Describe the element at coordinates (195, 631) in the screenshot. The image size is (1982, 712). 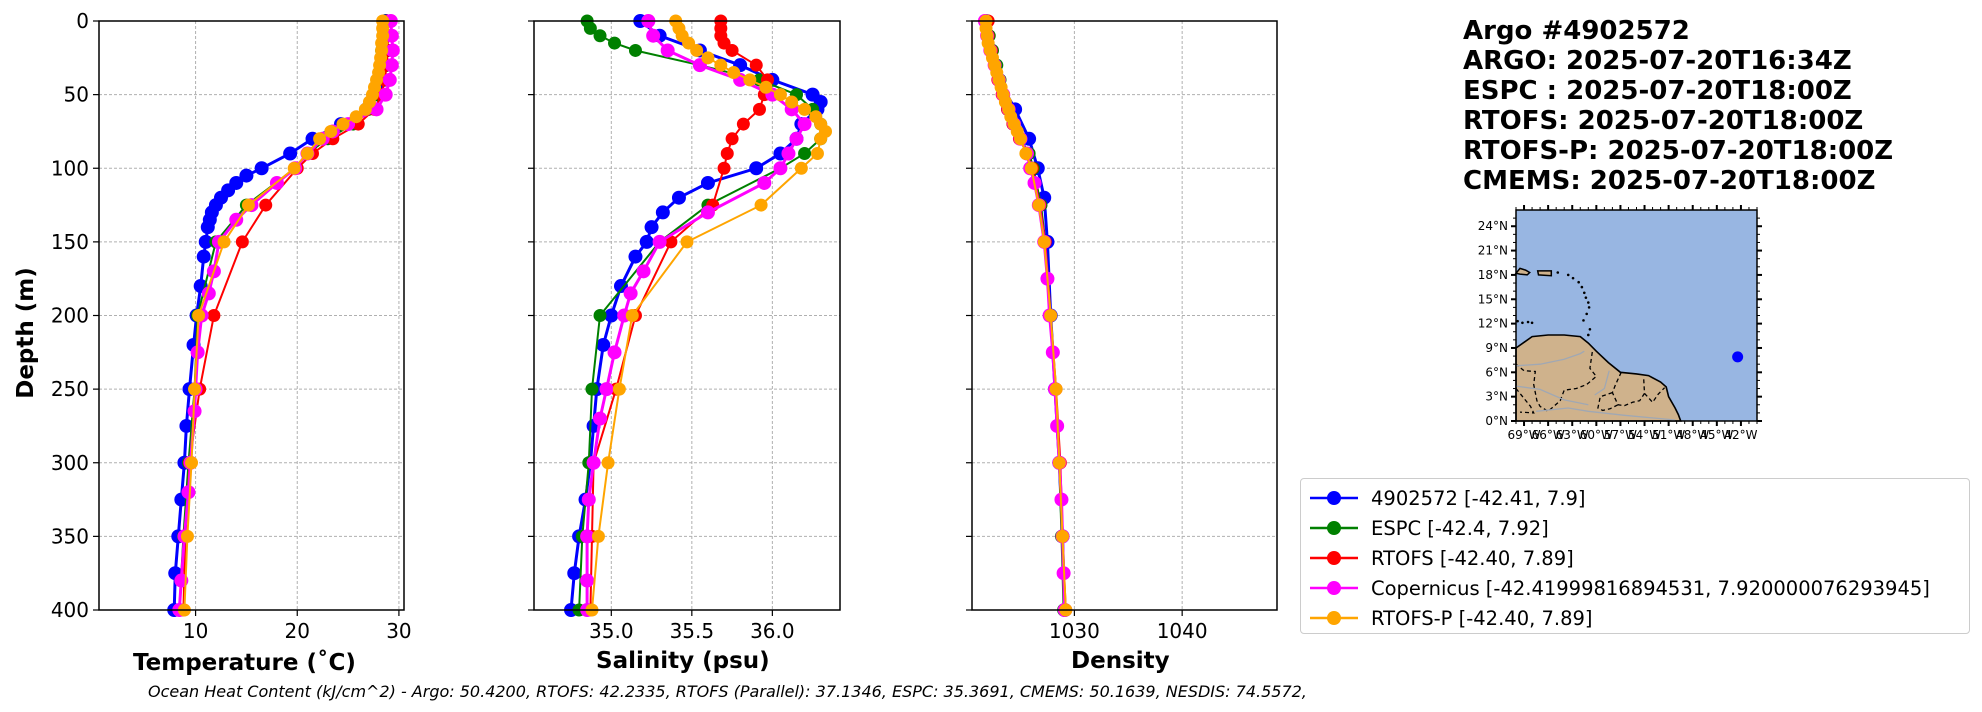
I see `x-tick-label: 10` at that location.